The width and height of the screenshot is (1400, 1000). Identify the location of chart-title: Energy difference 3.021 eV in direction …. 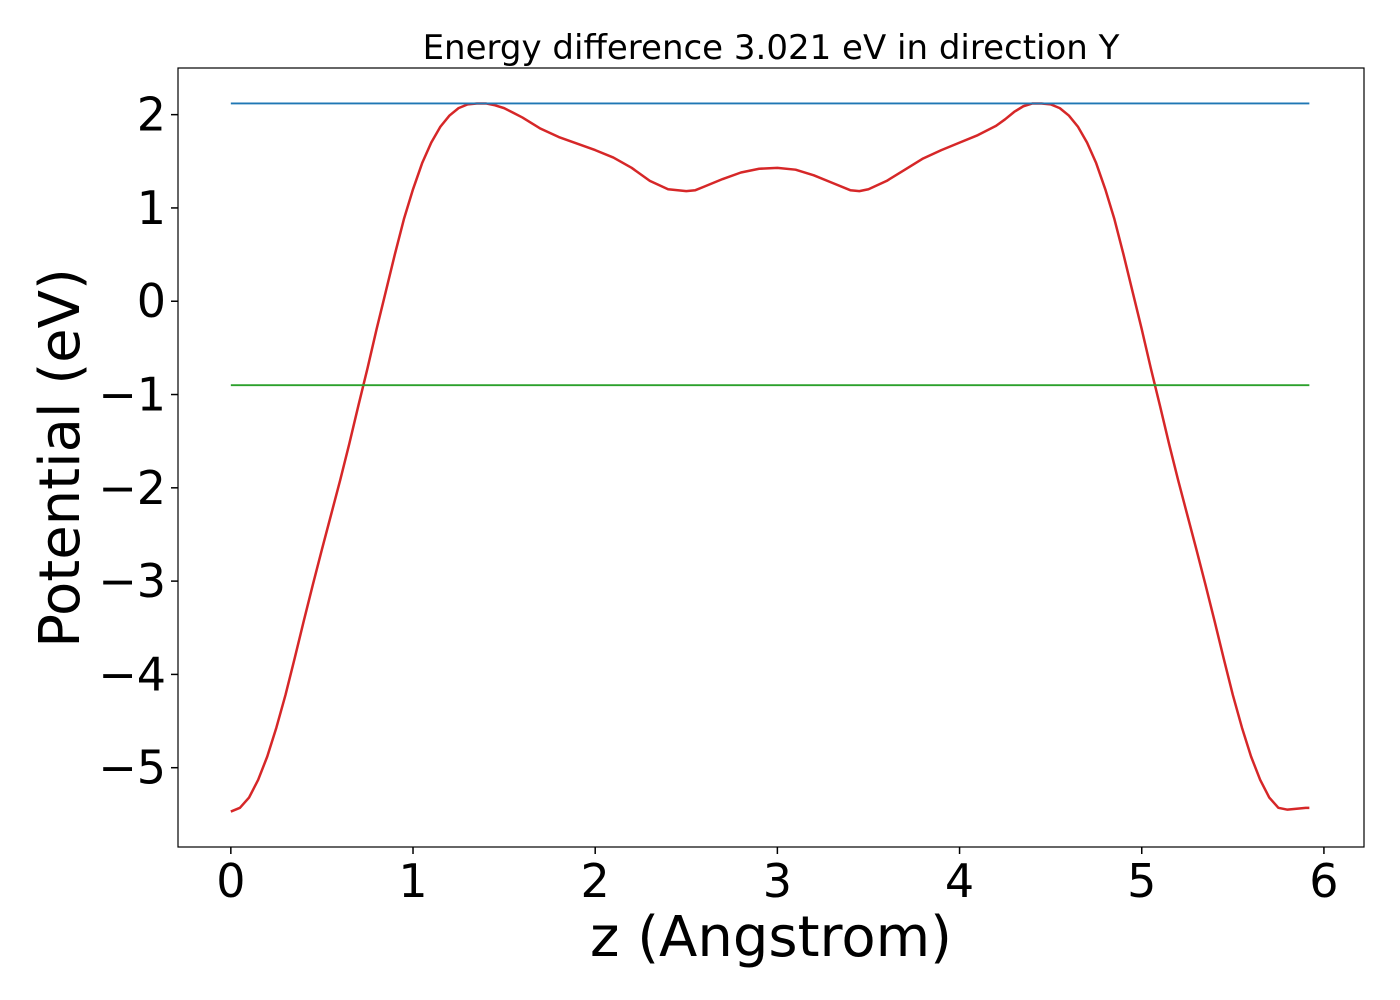
(771, 48).